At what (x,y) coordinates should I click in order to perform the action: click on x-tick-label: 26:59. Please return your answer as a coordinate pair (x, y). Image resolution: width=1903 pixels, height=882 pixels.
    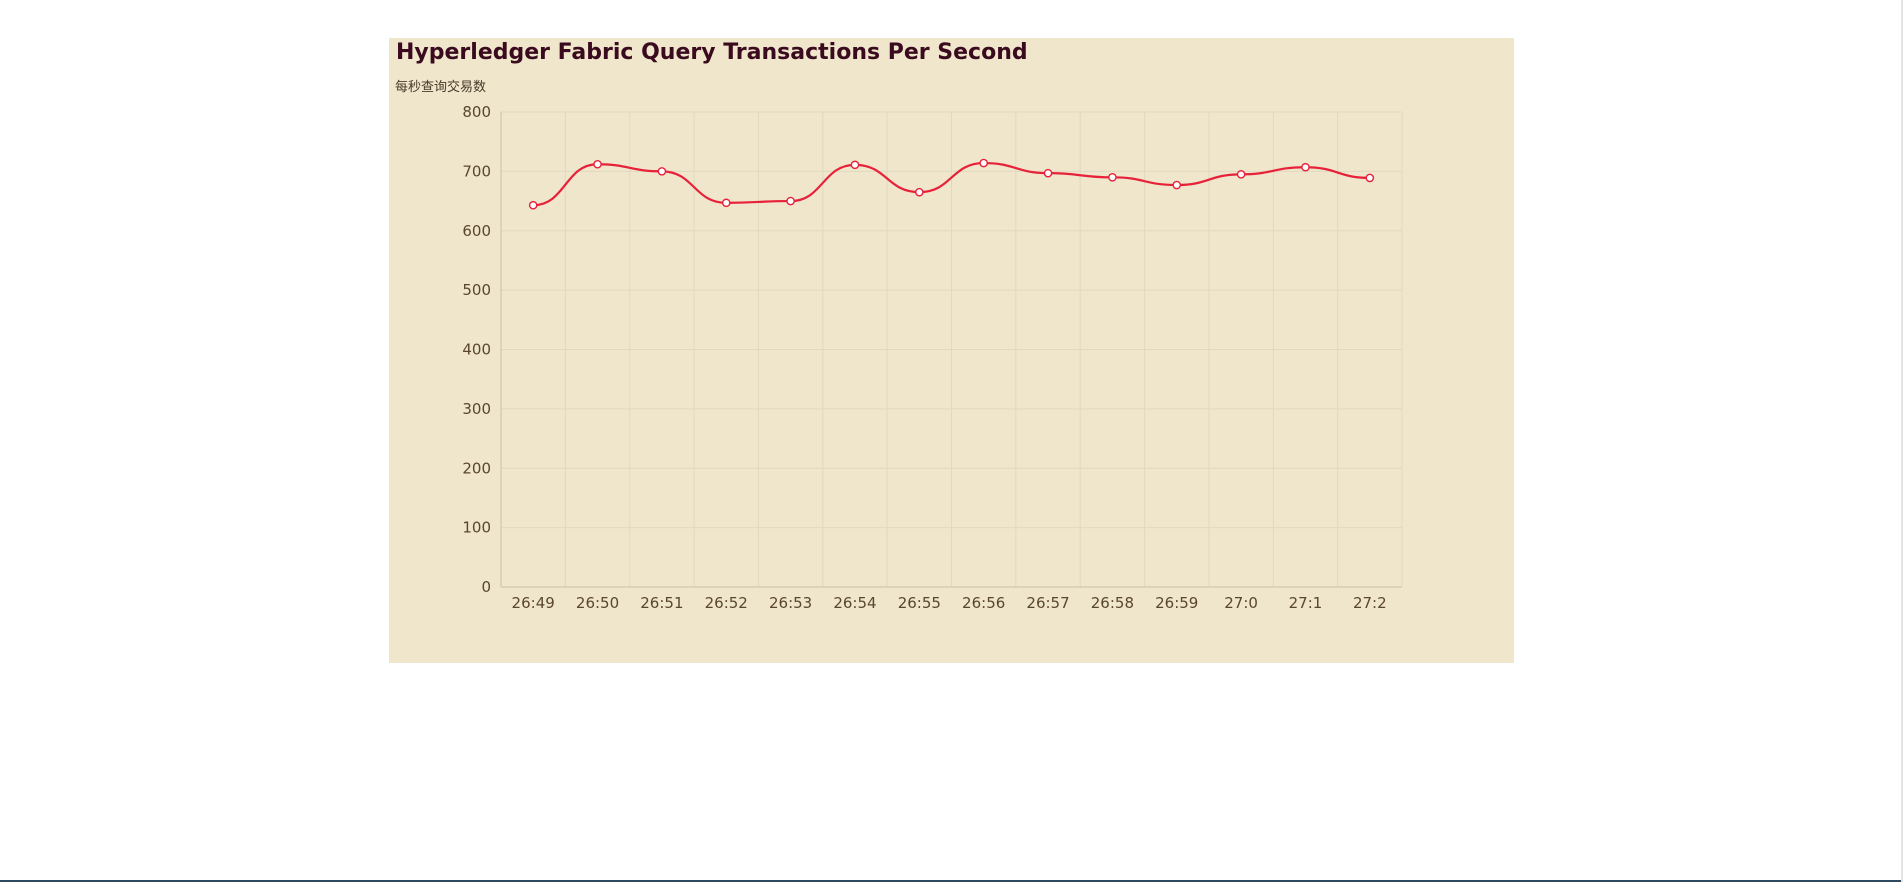
    Looking at the image, I should click on (1176, 603).